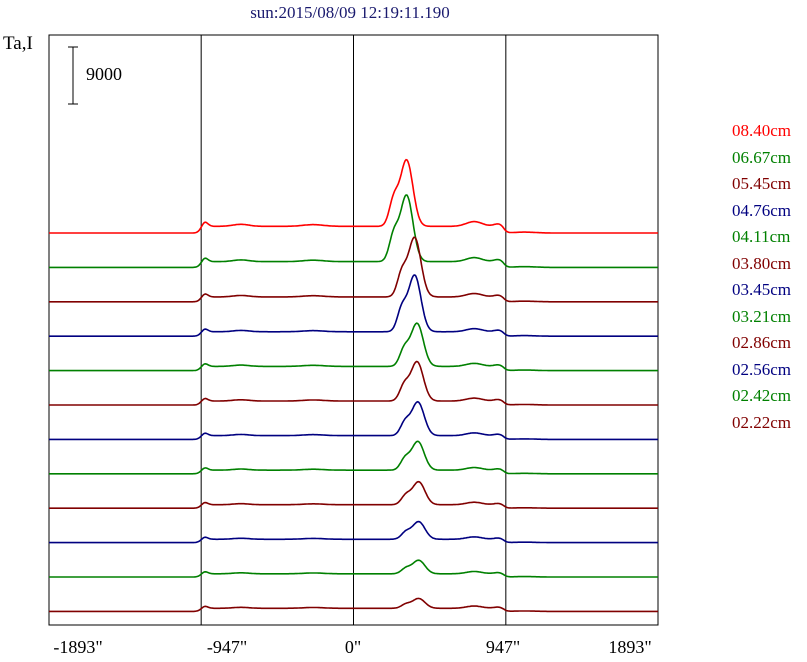  Describe the element at coordinates (73, 75) in the screenshot. I see `scale-bar` at that location.